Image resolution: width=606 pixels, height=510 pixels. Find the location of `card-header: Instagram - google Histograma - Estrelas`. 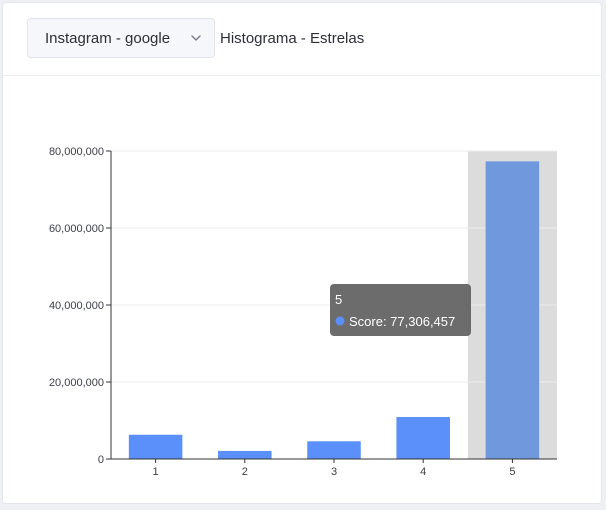

card-header: Instagram - google Histograma - Estrelas is located at coordinates (302, 39).